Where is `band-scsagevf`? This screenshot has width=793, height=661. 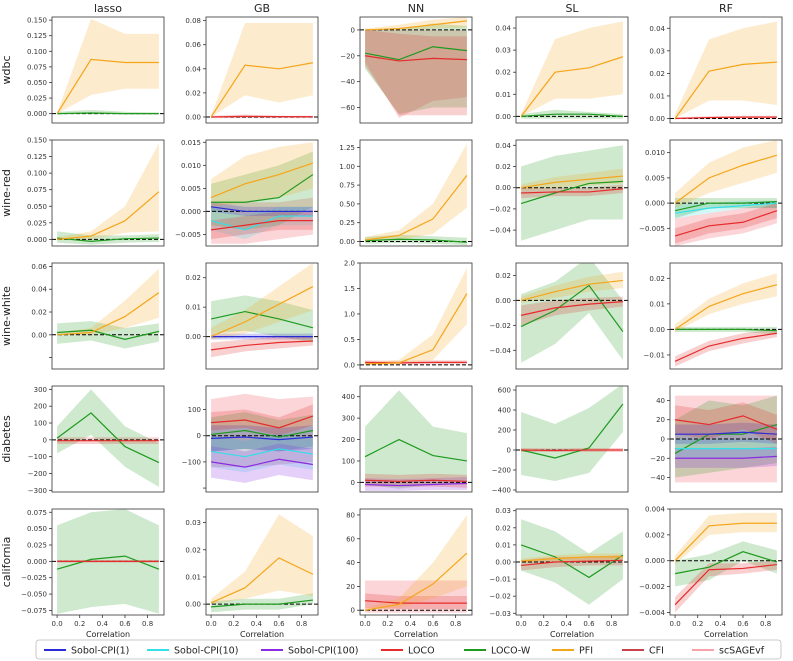 band-scsagevf is located at coordinates (416, 596).